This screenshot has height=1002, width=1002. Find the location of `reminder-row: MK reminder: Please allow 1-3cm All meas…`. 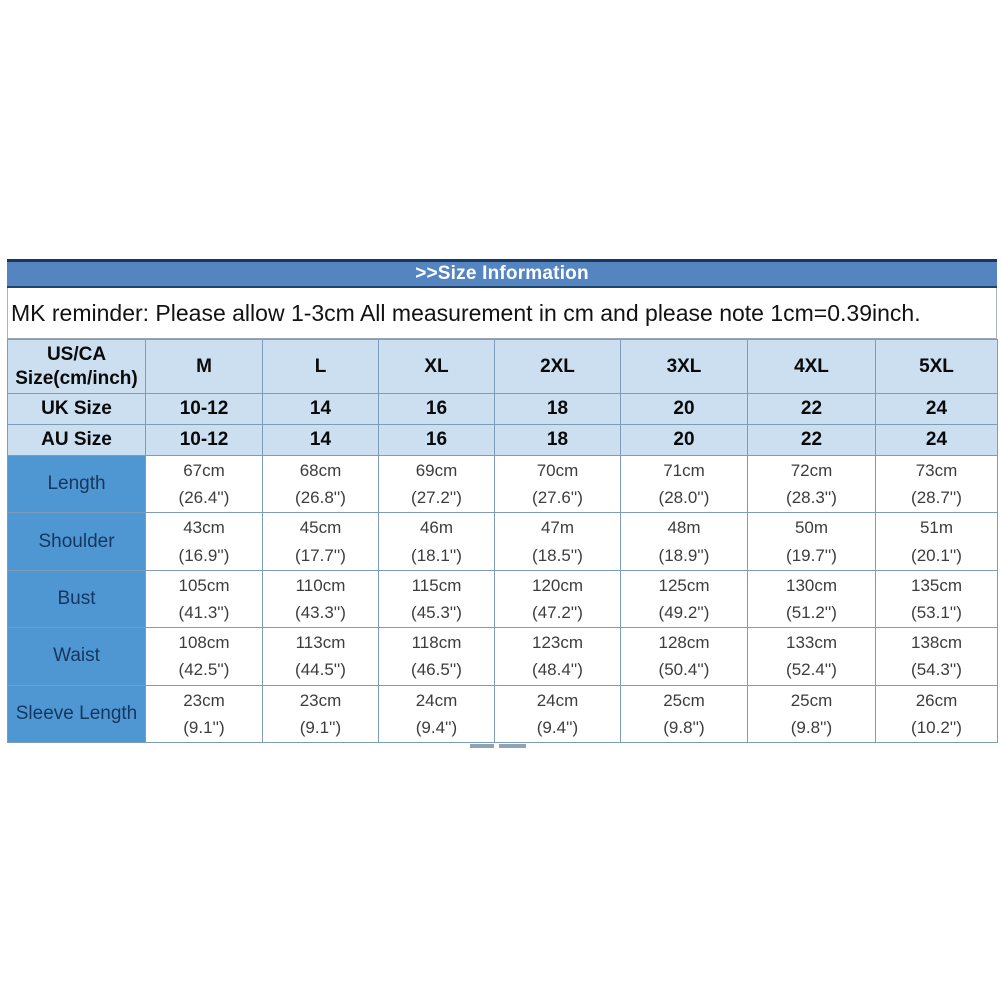

reminder-row: MK reminder: Please allow 1-3cm All meas… is located at coordinates (502, 313).